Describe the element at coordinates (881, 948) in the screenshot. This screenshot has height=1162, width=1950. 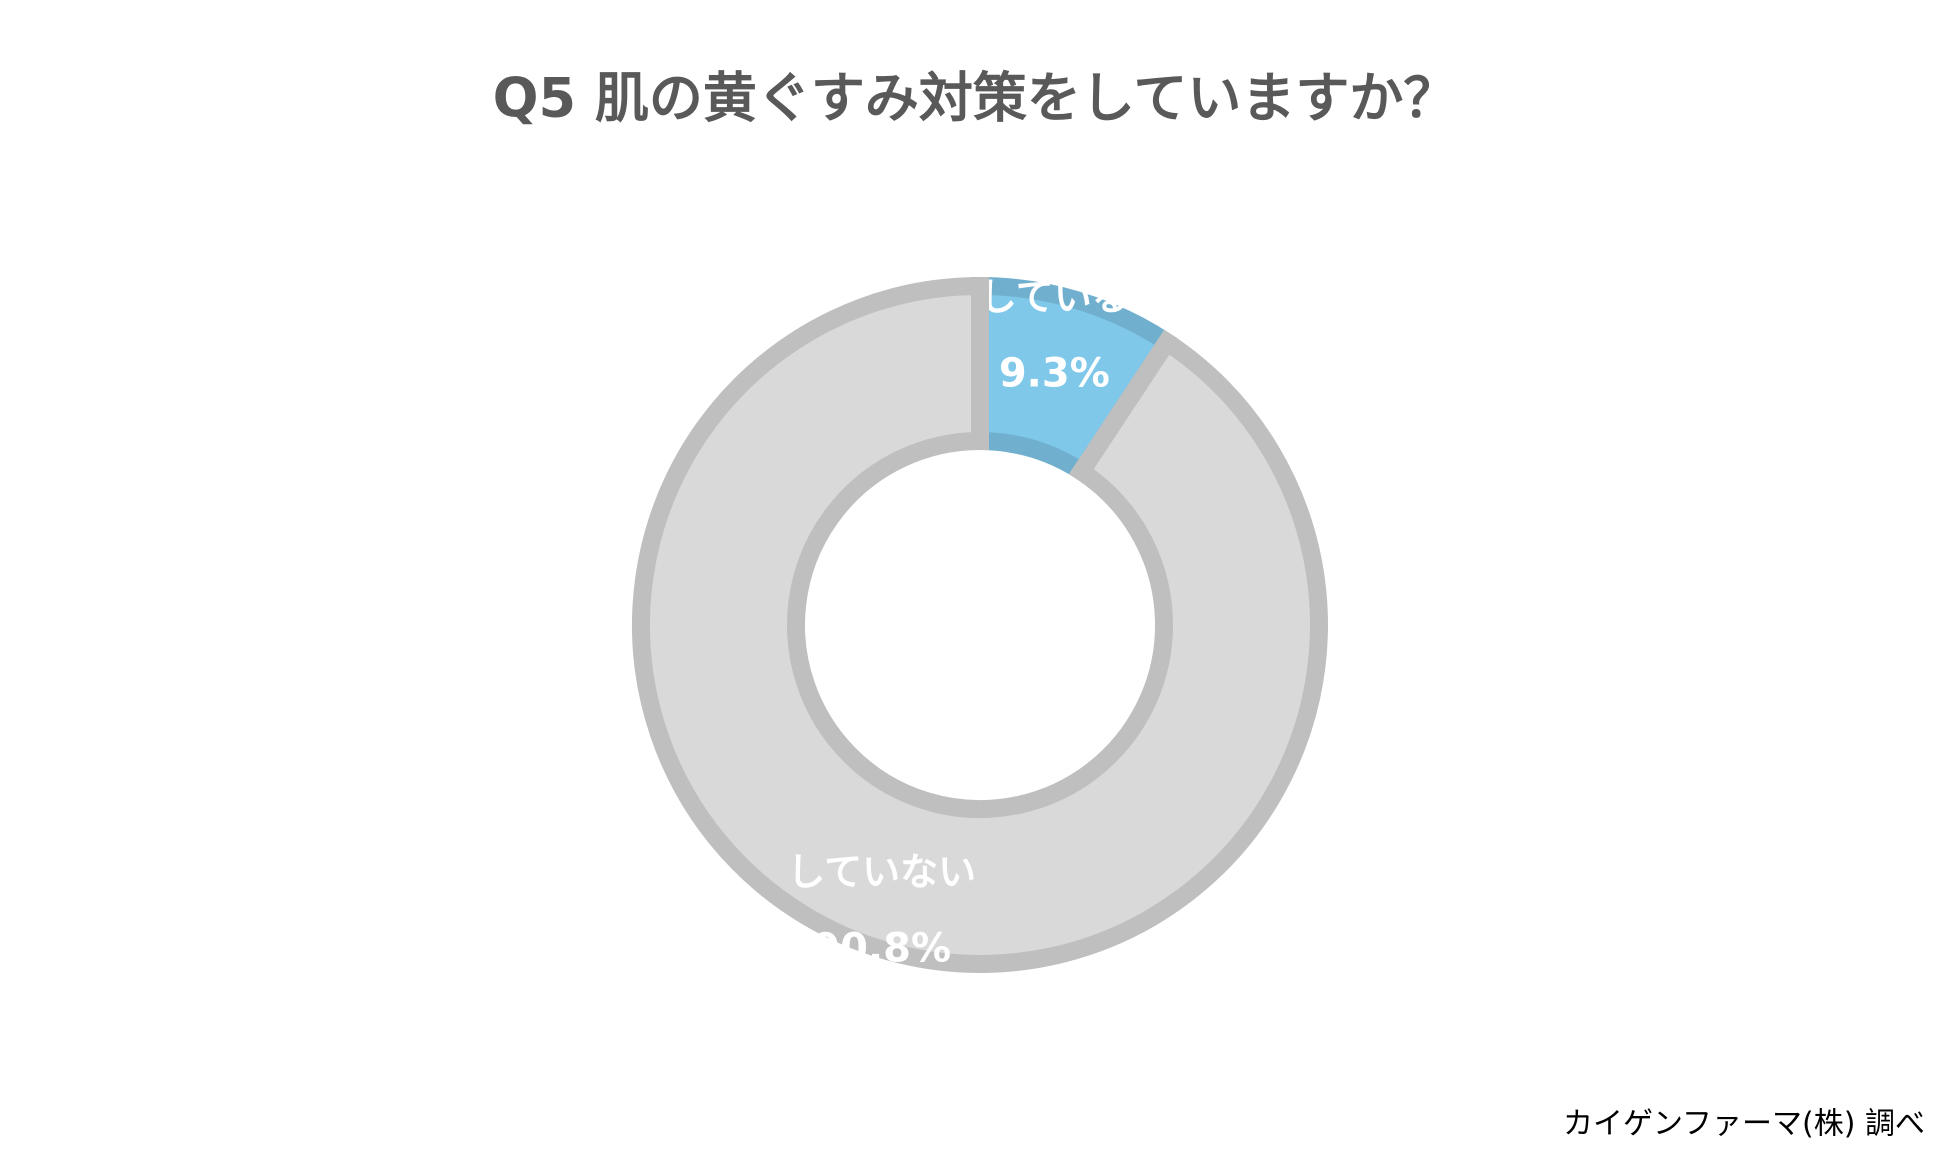
I see `value-label: 90.8%` at that location.